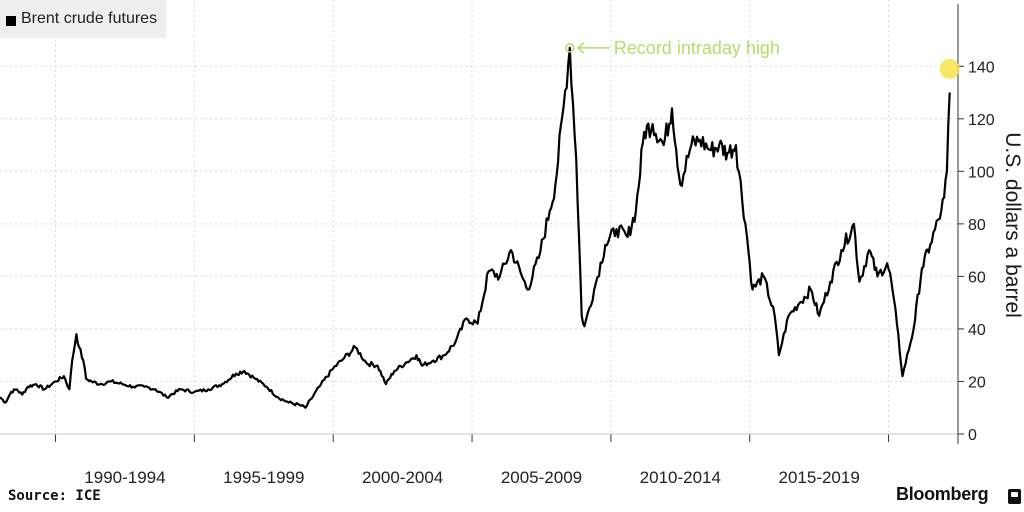  What do you see at coordinates (124, 477) in the screenshot?
I see `x-tick-label: 1990-1994` at bounding box center [124, 477].